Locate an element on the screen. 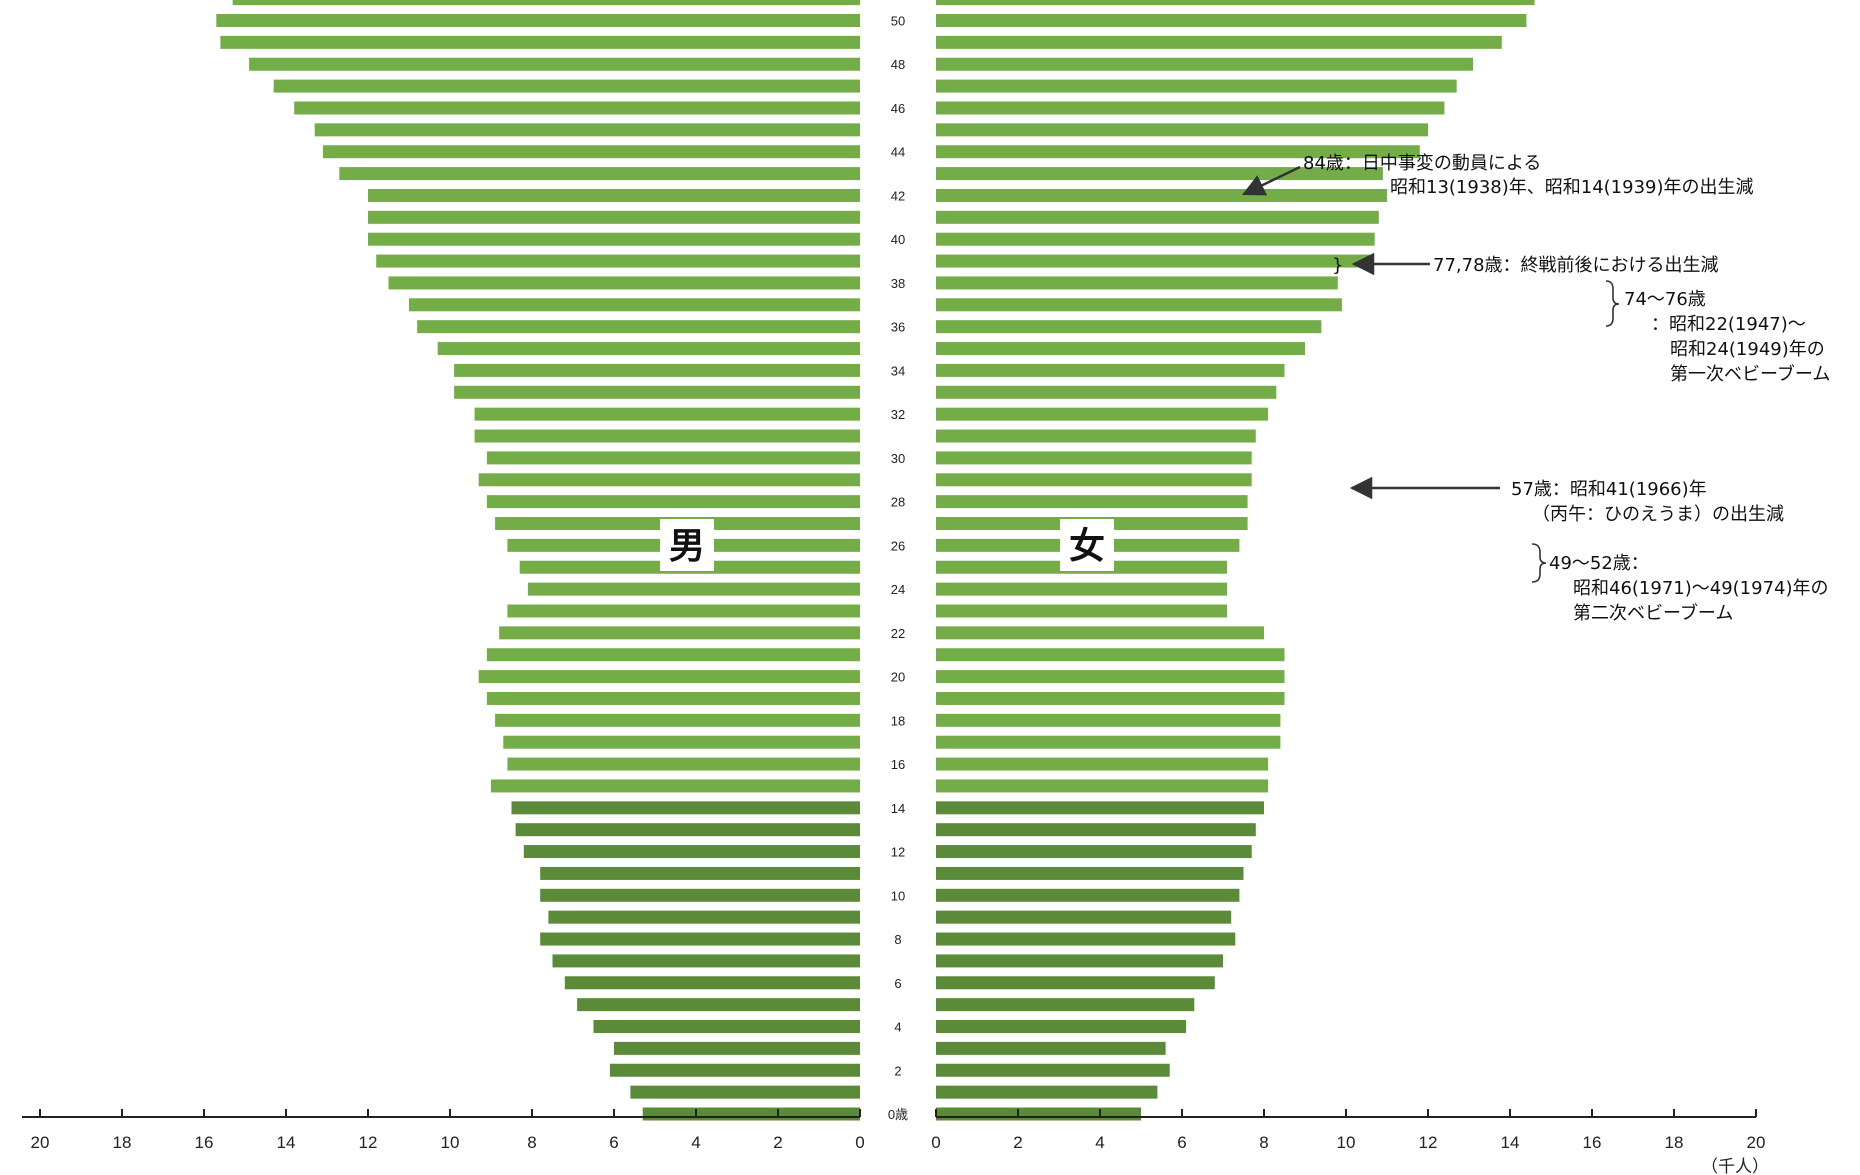 The width and height of the screenshot is (1860, 1175). annotation-57-line2: （丙午：ひのえうま）の出生減 is located at coordinates (1658, 514).